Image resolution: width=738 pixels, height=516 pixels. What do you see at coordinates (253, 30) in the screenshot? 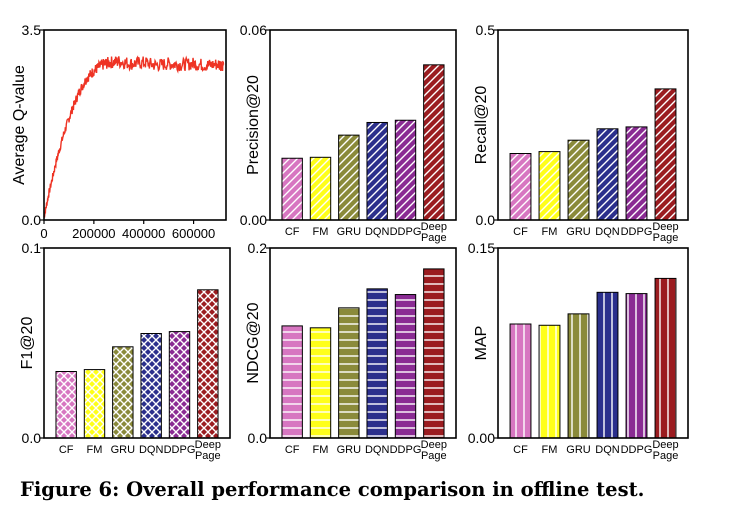
I see `y-tick-label-1: 0.06` at bounding box center [253, 30].